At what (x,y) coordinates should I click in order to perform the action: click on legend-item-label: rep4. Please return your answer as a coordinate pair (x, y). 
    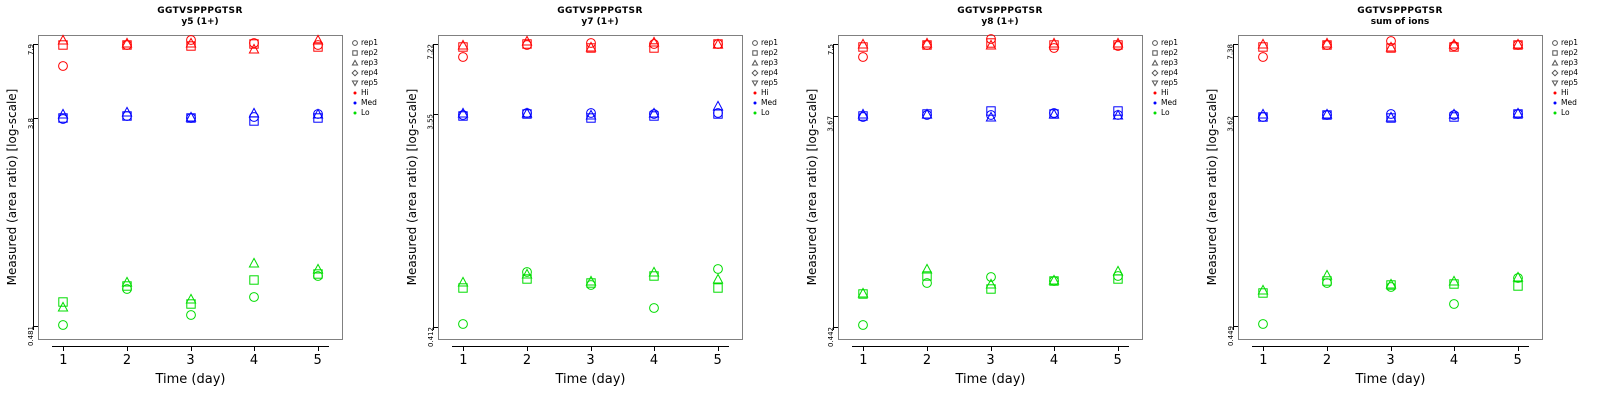
    Looking at the image, I should click on (1570, 72).